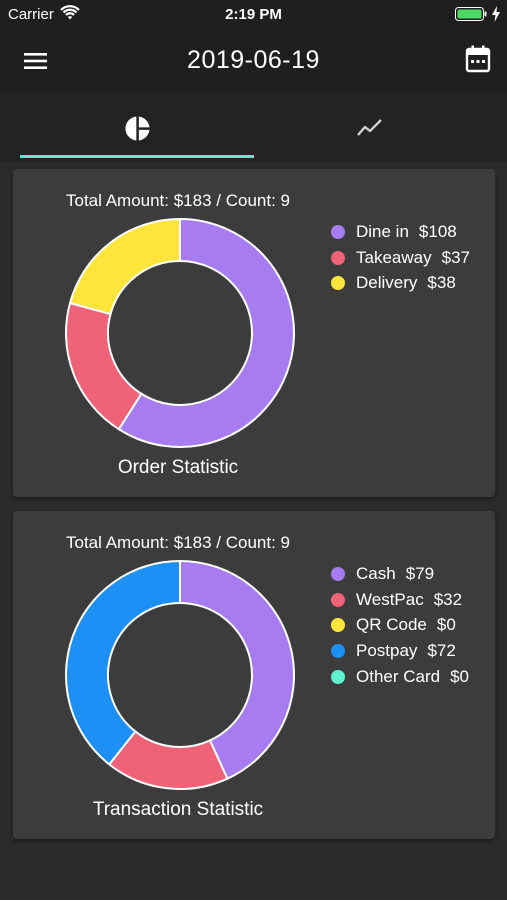 The height and width of the screenshot is (900, 507). I want to click on legend-item-dine-in: Dine in $108, so click(400, 232).